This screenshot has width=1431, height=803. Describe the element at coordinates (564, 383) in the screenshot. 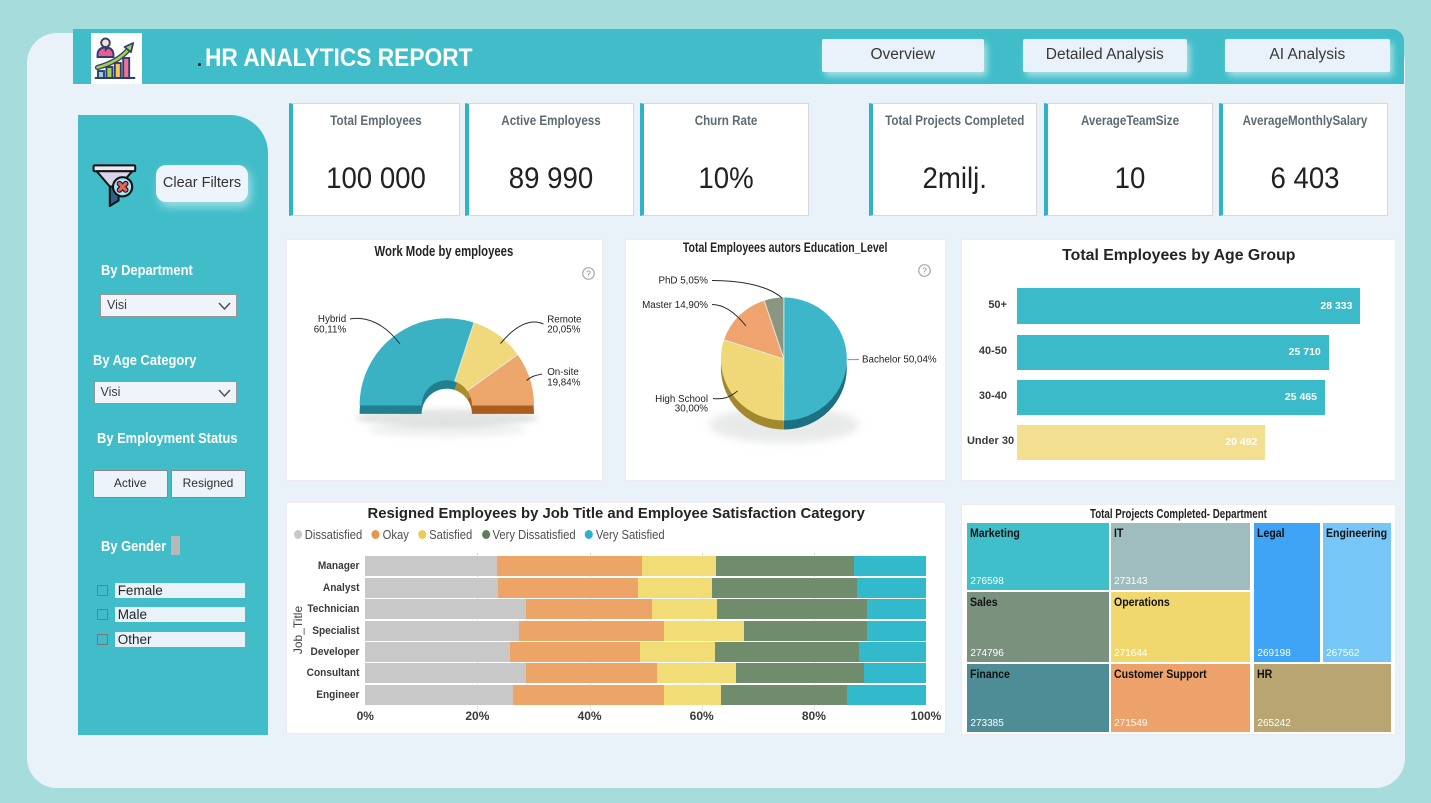

I see `svg-text: 19,84%` at that location.